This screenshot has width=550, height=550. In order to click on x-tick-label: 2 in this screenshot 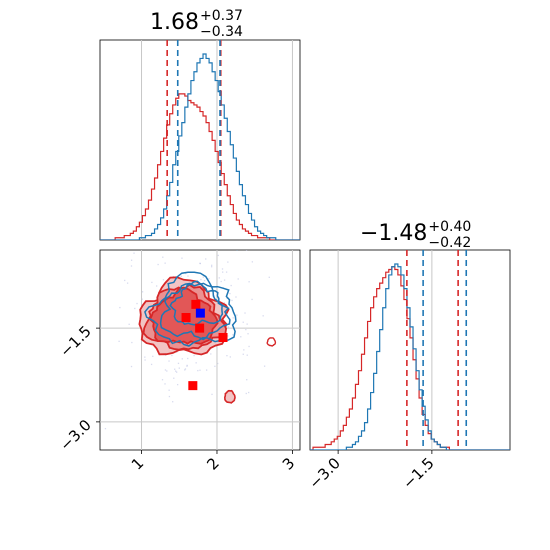, I will do `click(212, 463)`.